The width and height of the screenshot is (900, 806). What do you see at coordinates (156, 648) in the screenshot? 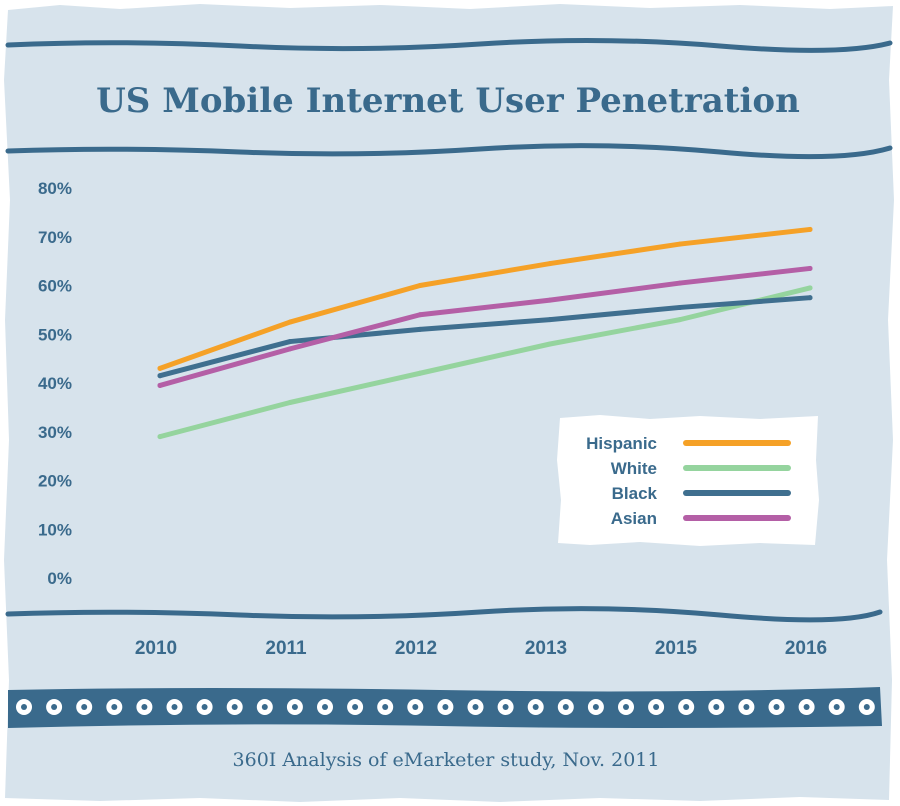
I see `x-tick-label: 2010` at bounding box center [156, 648].